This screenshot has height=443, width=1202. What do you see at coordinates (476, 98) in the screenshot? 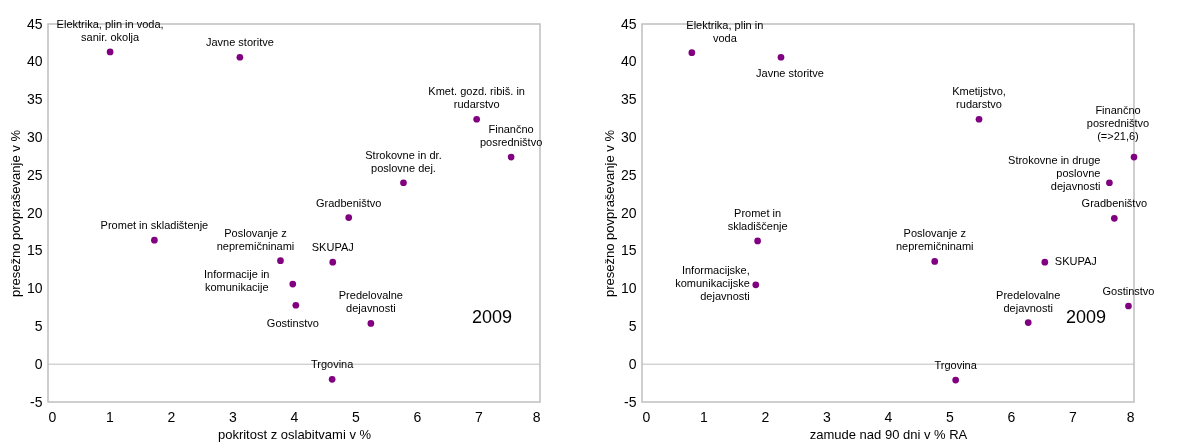
I see `annotation: Kmet. gozd. ribiš. in rudarstvo` at bounding box center [476, 98].